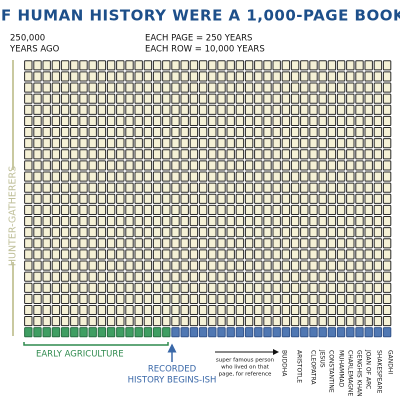 The height and width of the screenshot is (400, 400). What do you see at coordinates (245, 368) in the screenshot?
I see `note: who lived on that` at bounding box center [245, 368].